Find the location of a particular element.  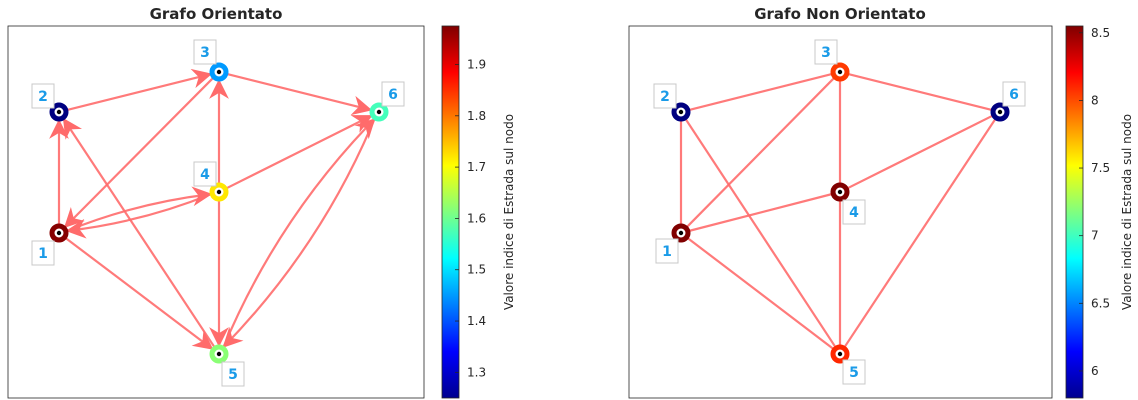

colorbar-ticks-directed: 1.3 1.4 1.5 1.6 1.7 1.8 1.9 is located at coordinates (470, 218).